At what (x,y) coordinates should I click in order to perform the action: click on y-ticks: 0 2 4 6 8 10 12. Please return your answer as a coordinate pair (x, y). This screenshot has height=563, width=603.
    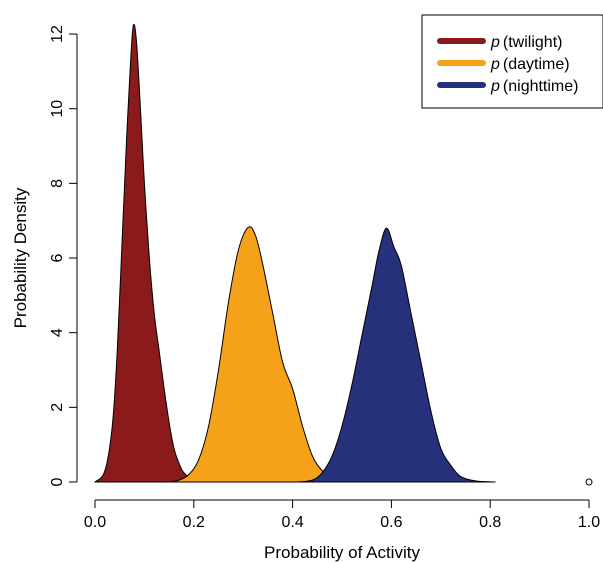
    Looking at the image, I should click on (63, 255).